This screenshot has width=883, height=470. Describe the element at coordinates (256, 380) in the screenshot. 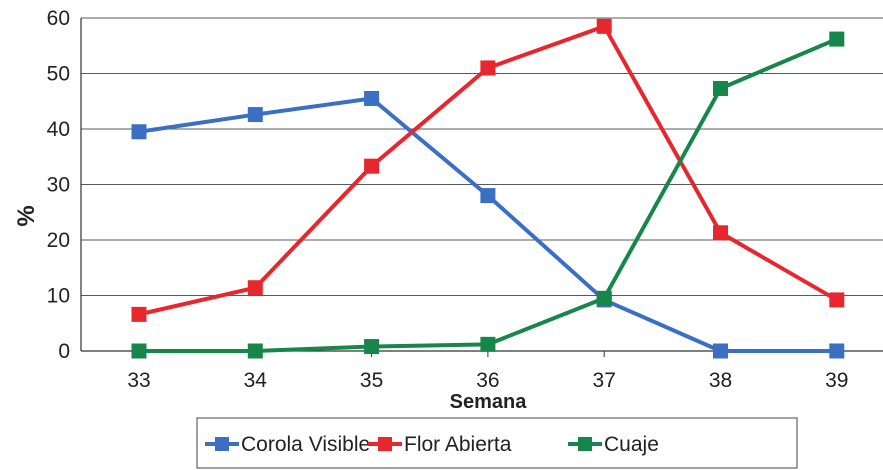

I see `x-tick-label-34: 34` at that location.